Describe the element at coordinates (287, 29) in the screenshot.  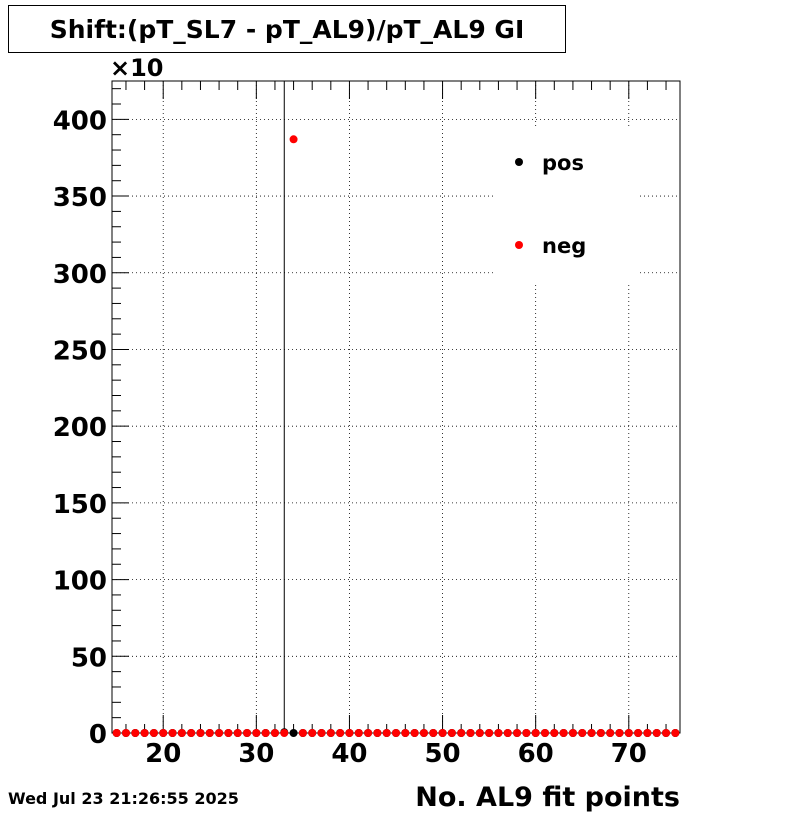
I see `chart-title: Shift:(pT_SL7 - pT_AL9)/pT_AL9 GI` at that location.